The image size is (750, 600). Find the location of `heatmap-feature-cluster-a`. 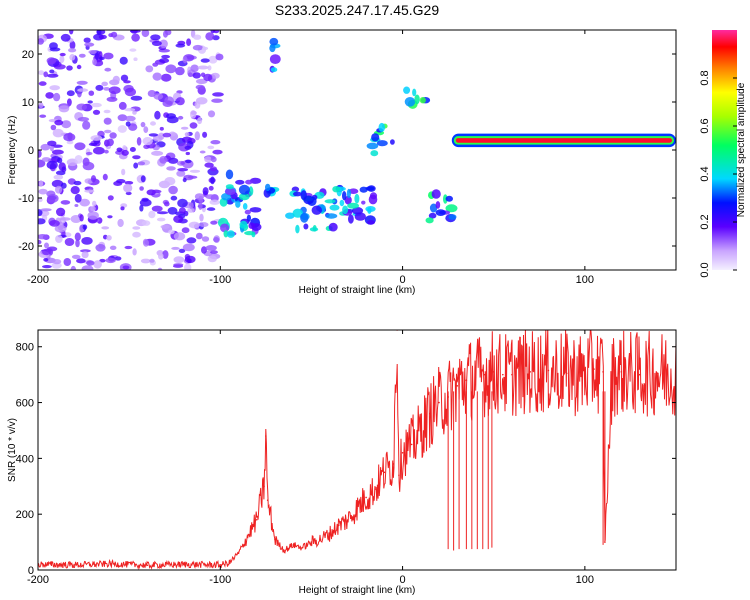

heatmap-feature-cluster-a is located at coordinates (271, 190).